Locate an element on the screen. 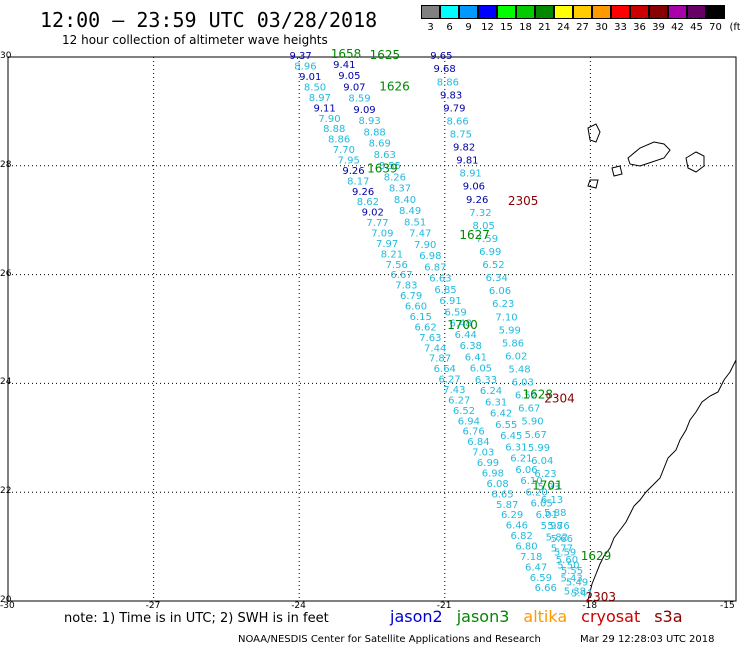  track-c-swh-value: 6.13 is located at coordinates (552, 500).